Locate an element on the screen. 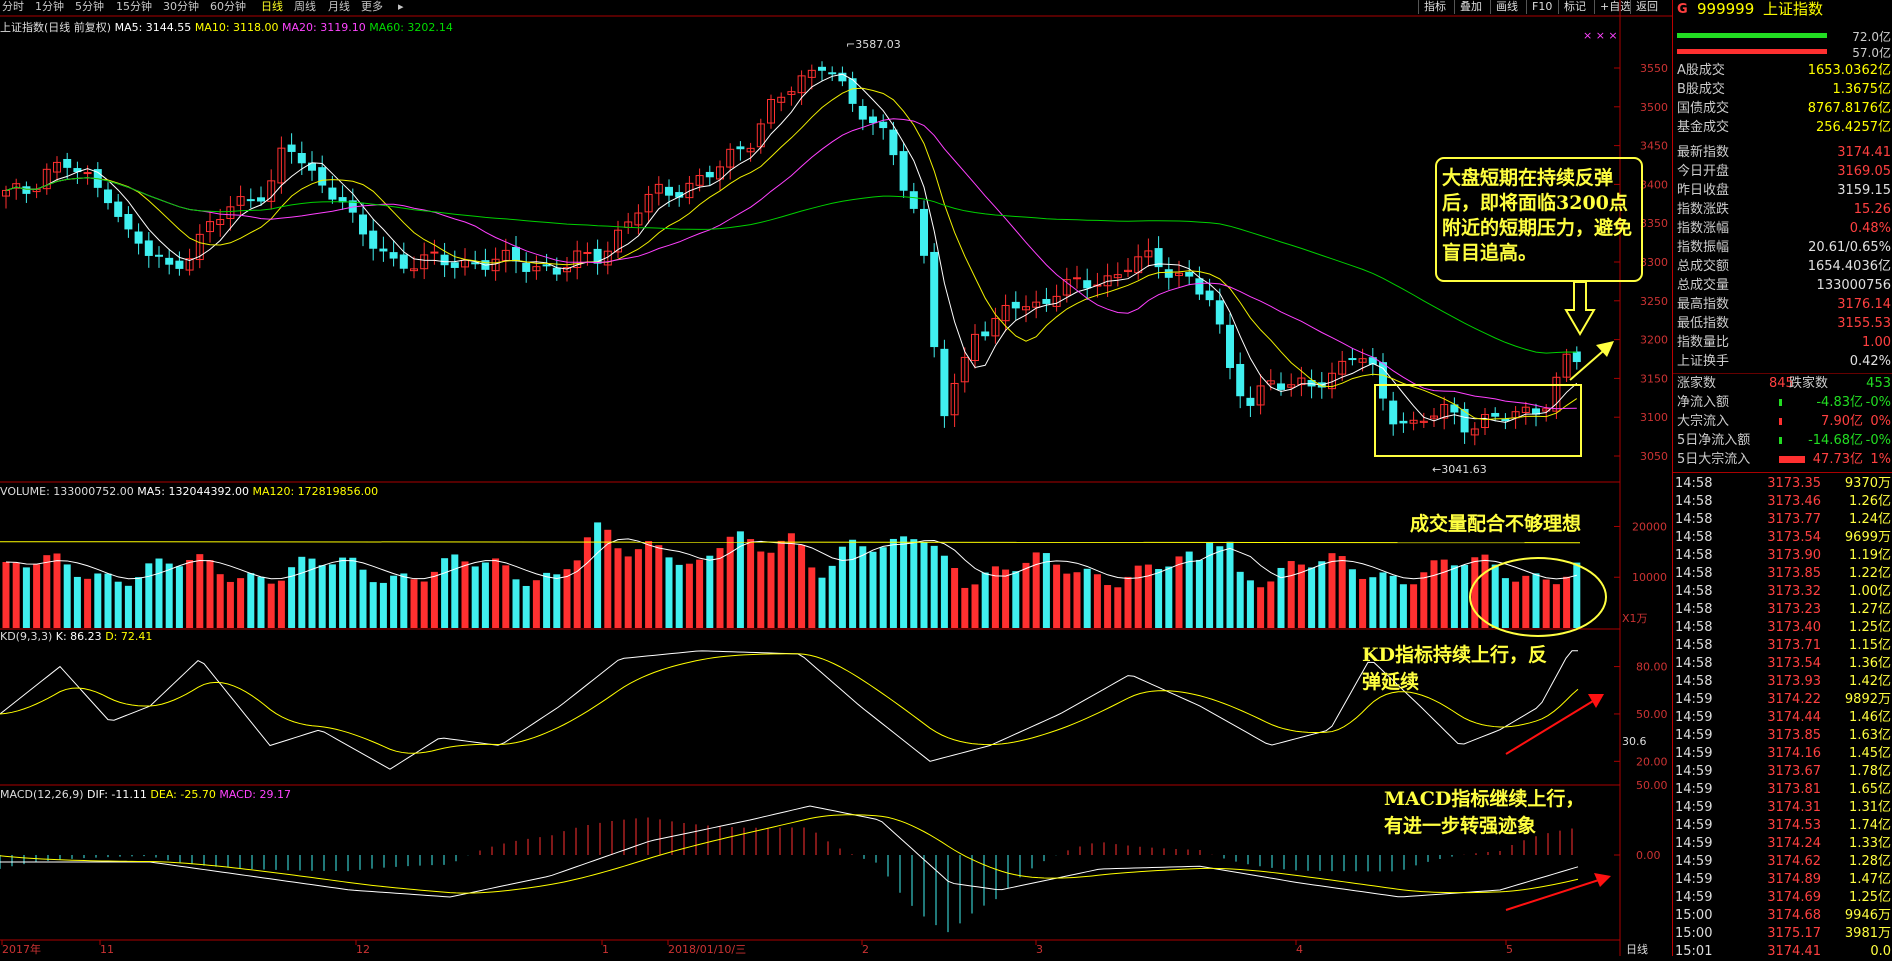 The image size is (1892, 961). tick-volume: 9892万 is located at coordinates (1867, 699).